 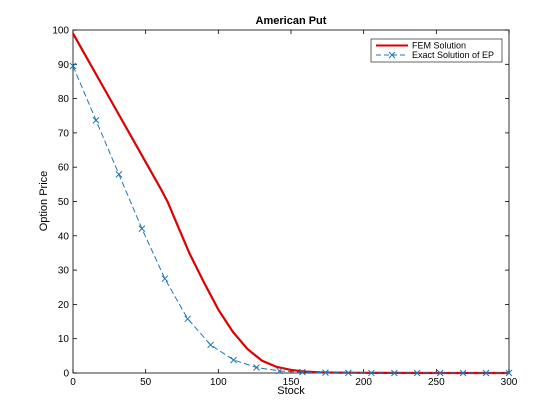 I want to click on x-tick-label: 0, so click(x=73, y=382).